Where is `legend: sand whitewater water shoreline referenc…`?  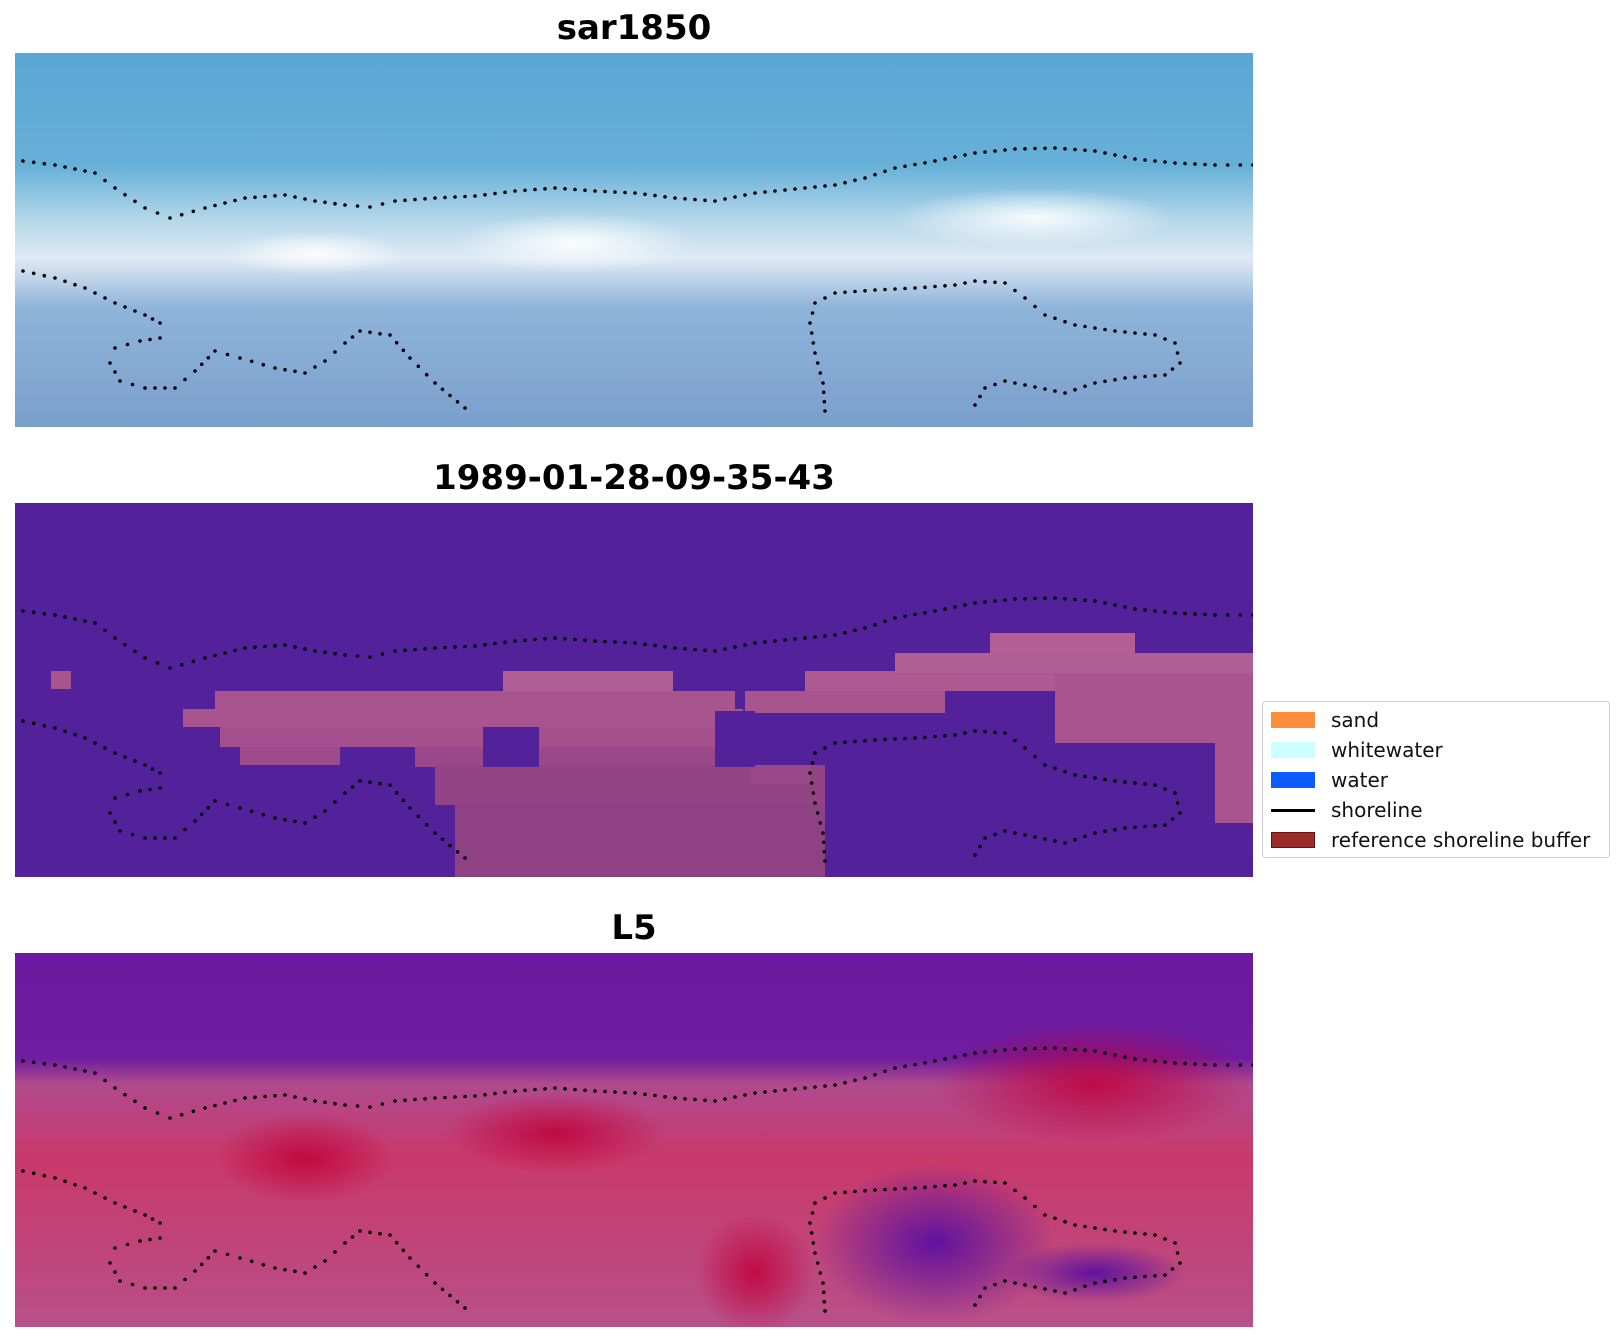
legend: sand whitewater water shoreline referenc… is located at coordinates (1436, 779).